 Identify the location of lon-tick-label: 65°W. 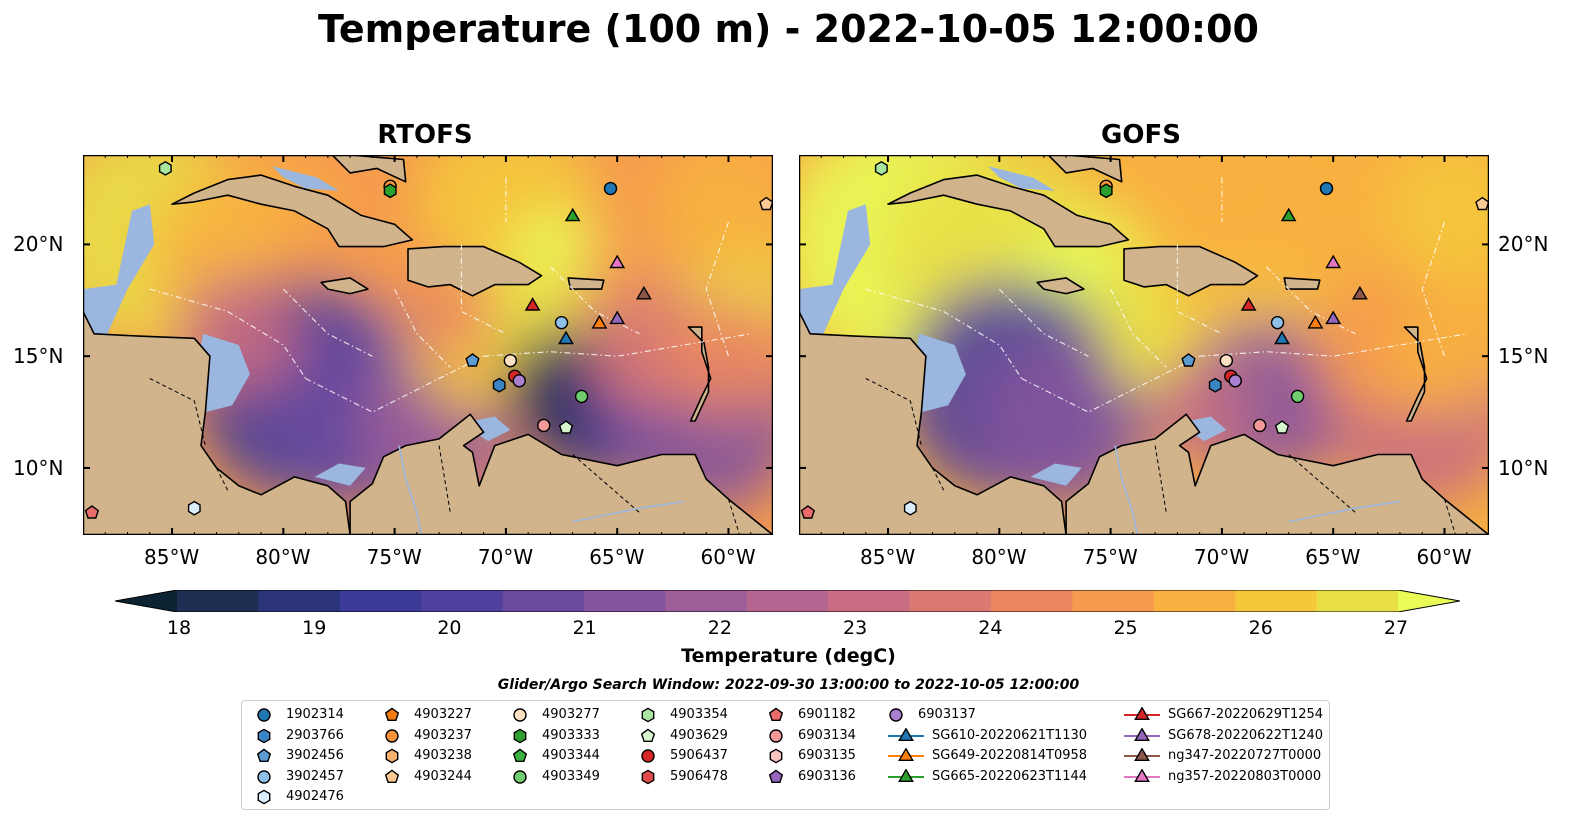
(1333, 557).